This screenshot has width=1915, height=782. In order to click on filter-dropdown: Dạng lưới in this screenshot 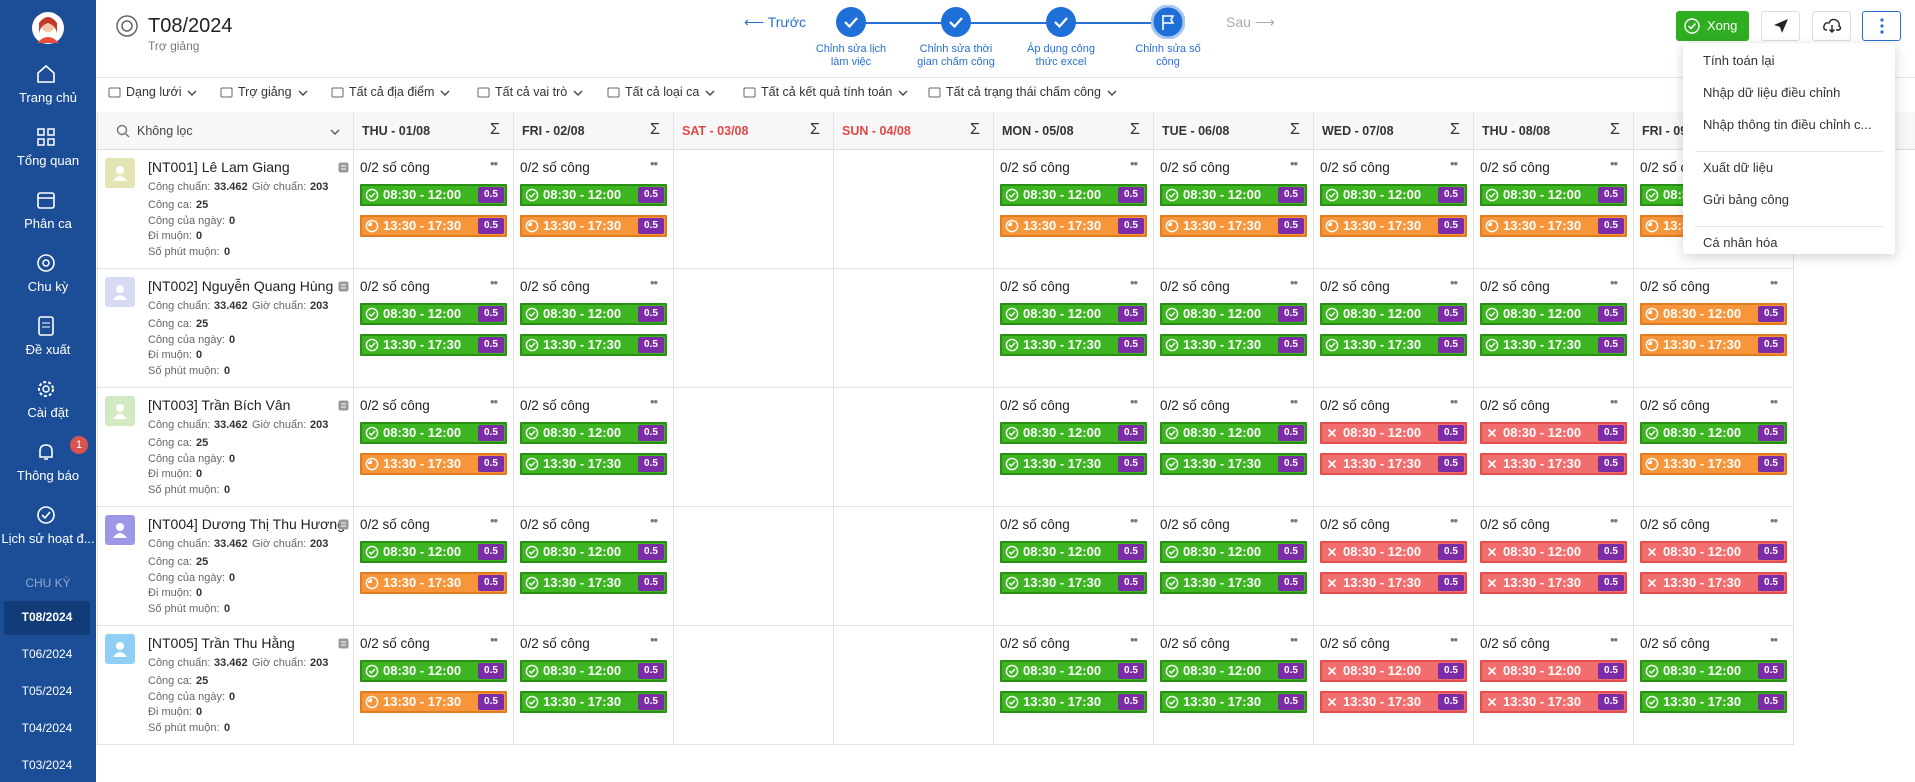, I will do `click(153, 93)`.